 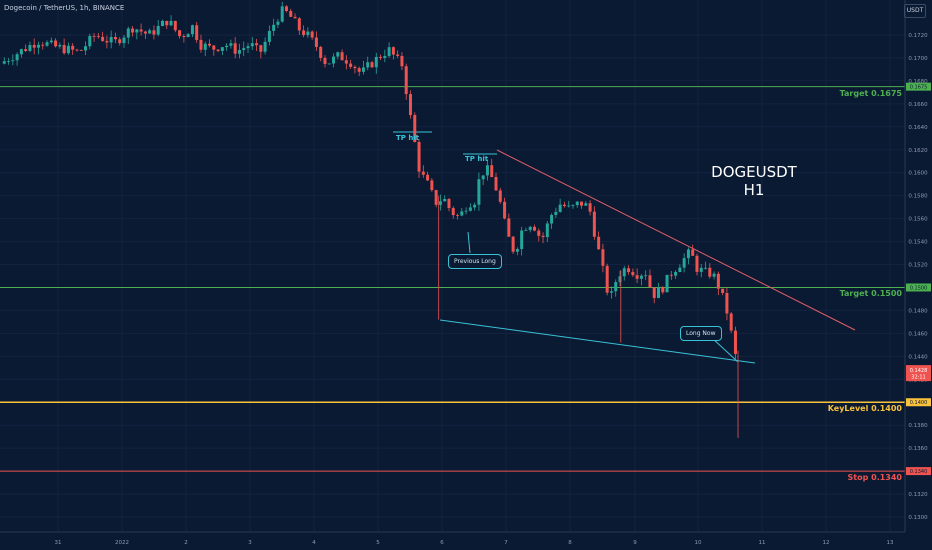 I want to click on long-now-callout: Long Now, so click(x=701, y=333).